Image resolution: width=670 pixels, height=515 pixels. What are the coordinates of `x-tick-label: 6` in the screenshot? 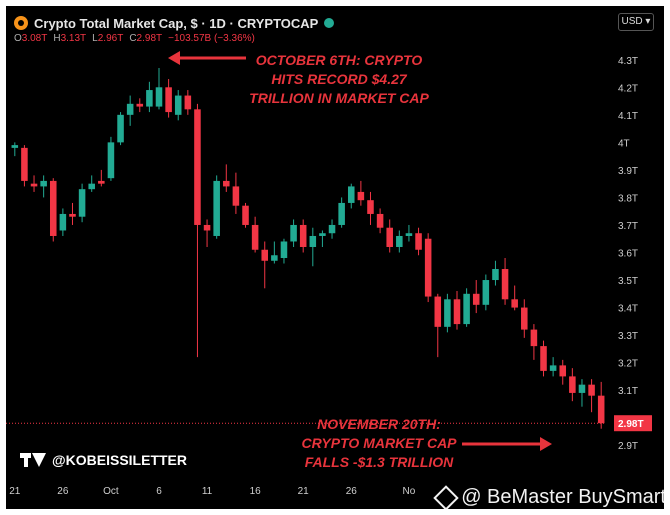 It's located at (159, 491).